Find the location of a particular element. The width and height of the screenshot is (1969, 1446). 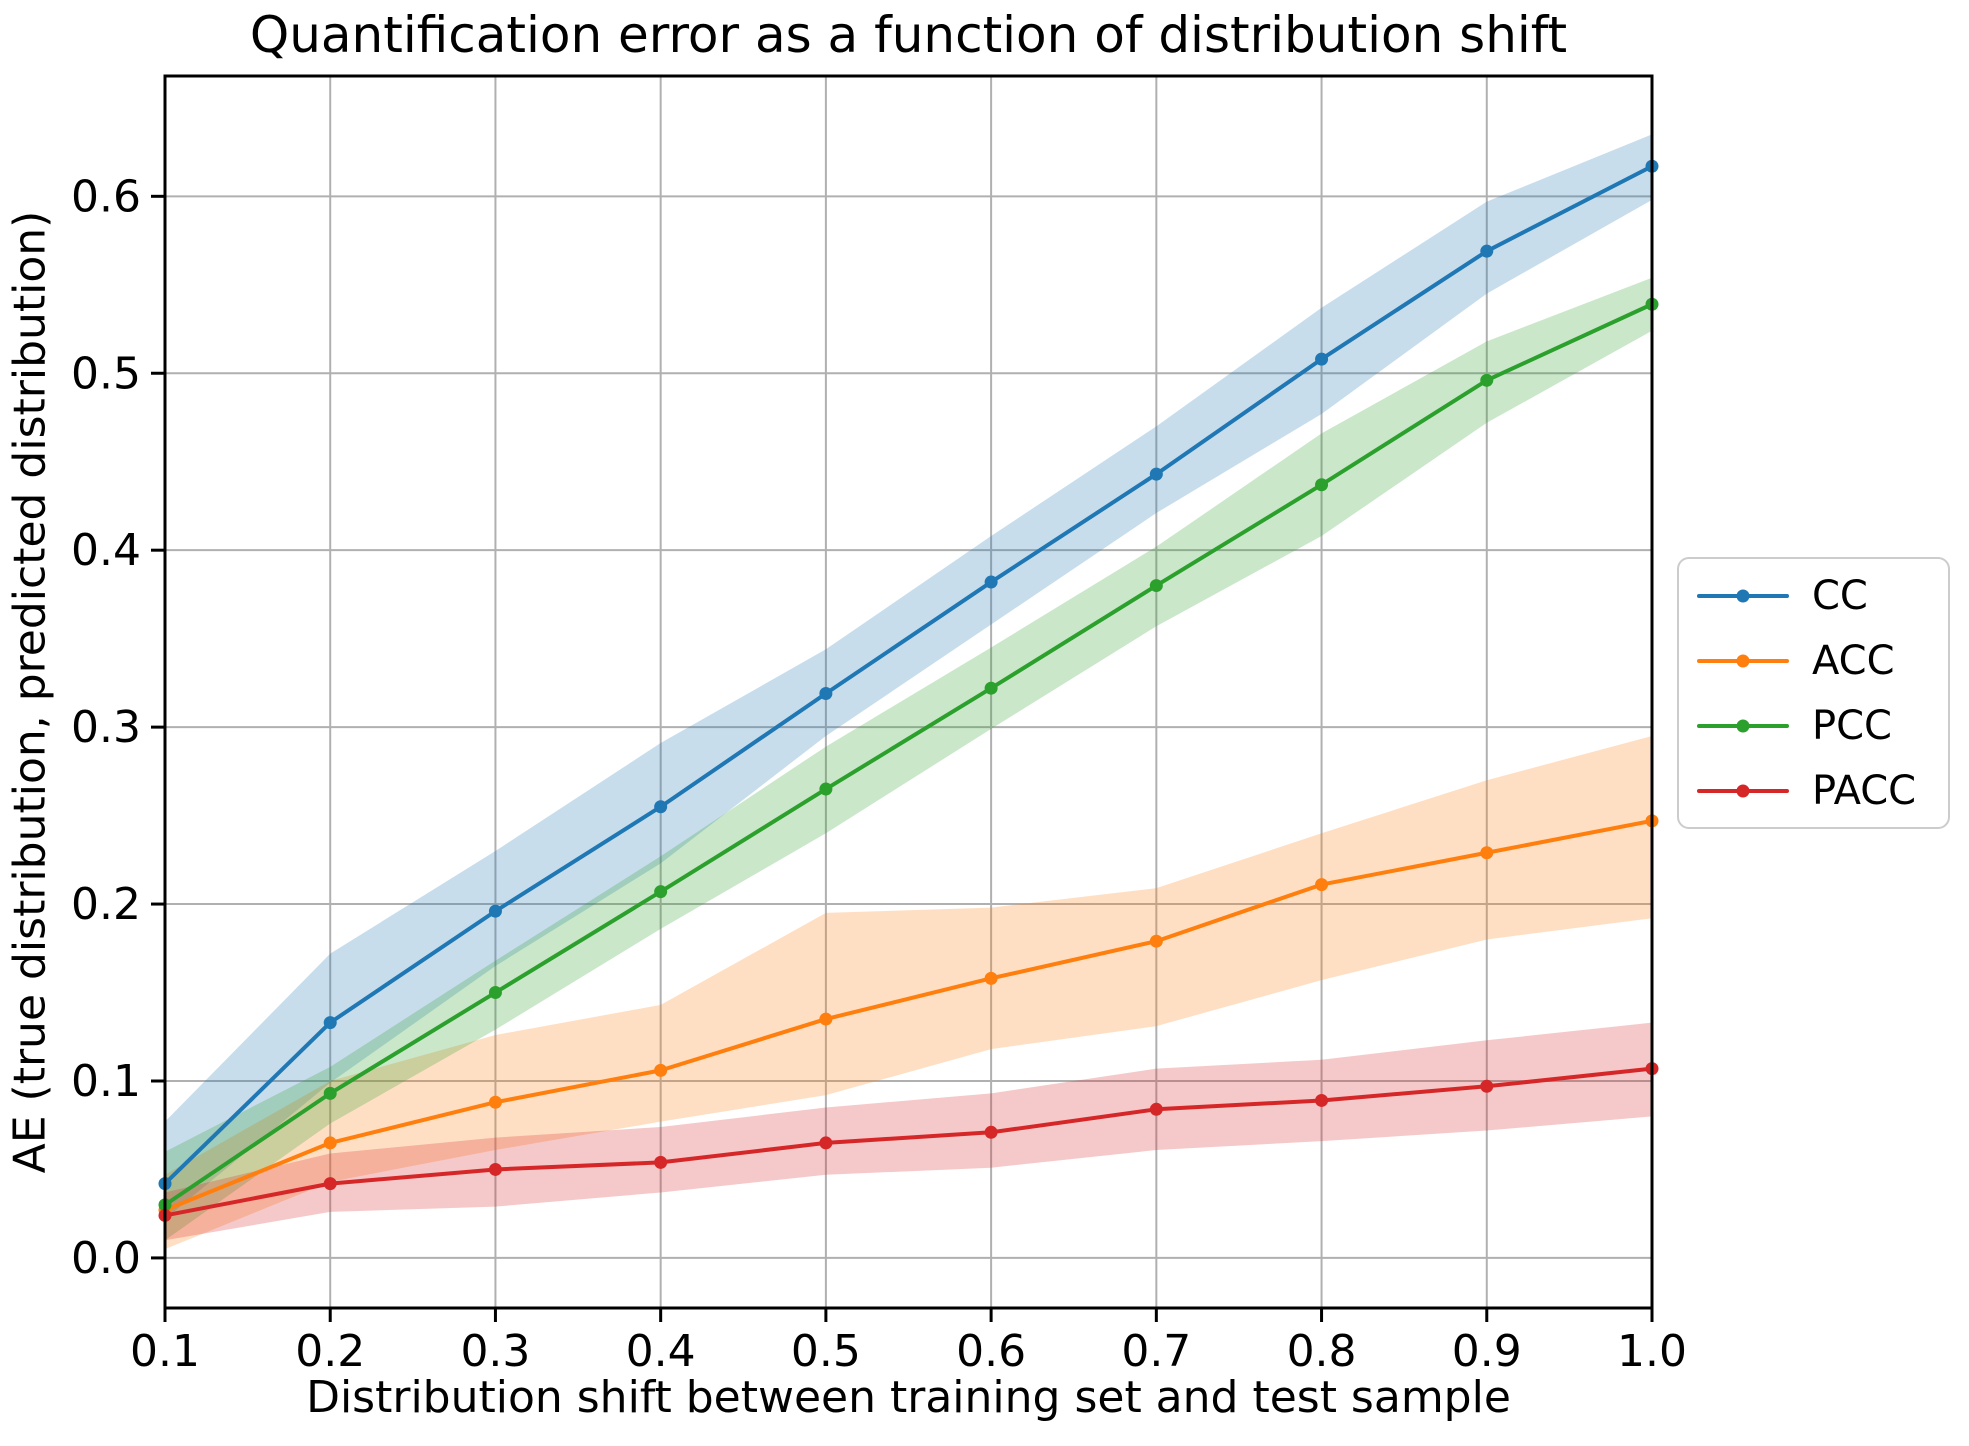

legend: CC ACC PCC PACC is located at coordinates (1813, 693).